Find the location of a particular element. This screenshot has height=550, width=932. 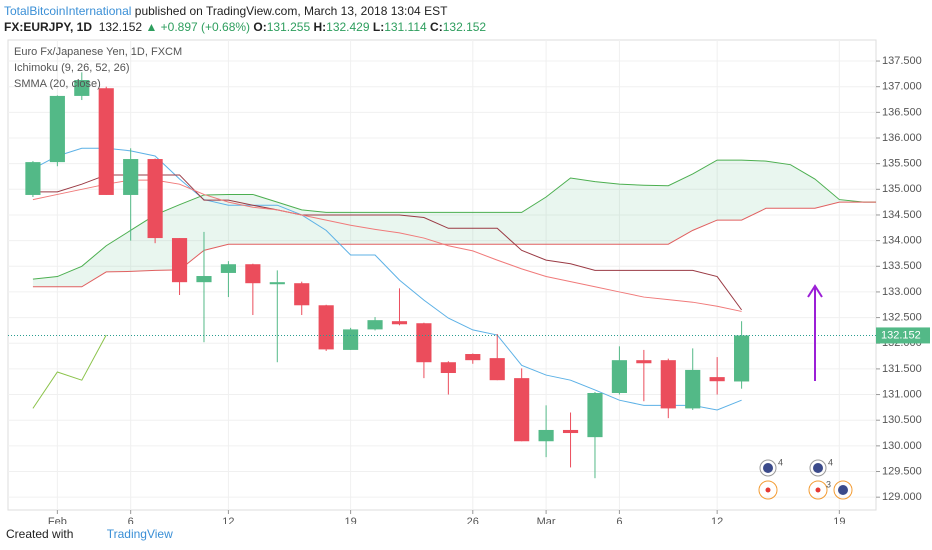

last: 132.152 is located at coordinates (120, 27).